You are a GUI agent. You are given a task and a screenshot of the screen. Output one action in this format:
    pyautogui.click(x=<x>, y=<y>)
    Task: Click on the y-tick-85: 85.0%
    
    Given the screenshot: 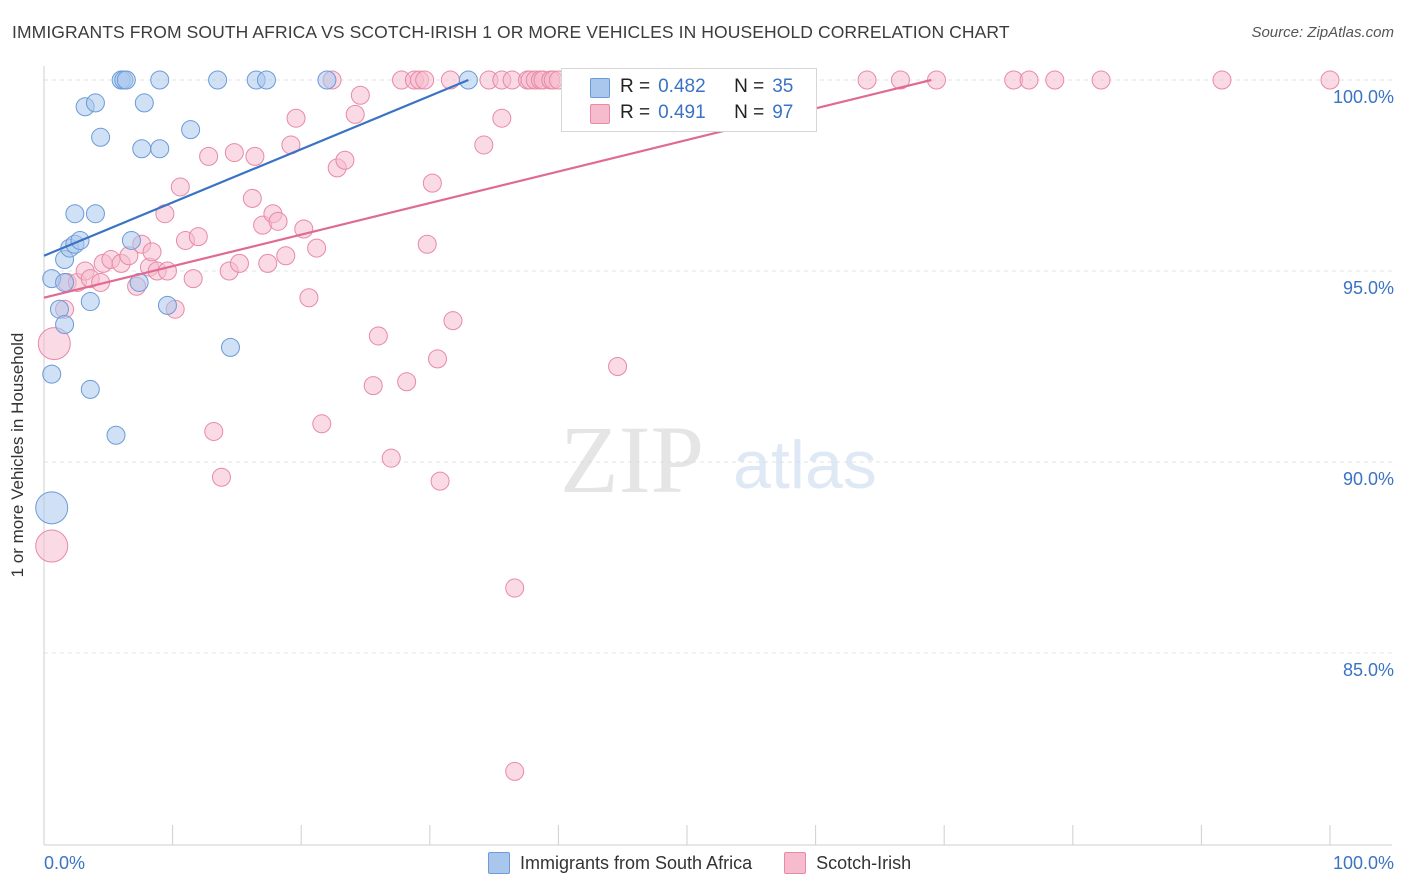 What is the action you would take?
    pyautogui.click(x=1368, y=670)
    